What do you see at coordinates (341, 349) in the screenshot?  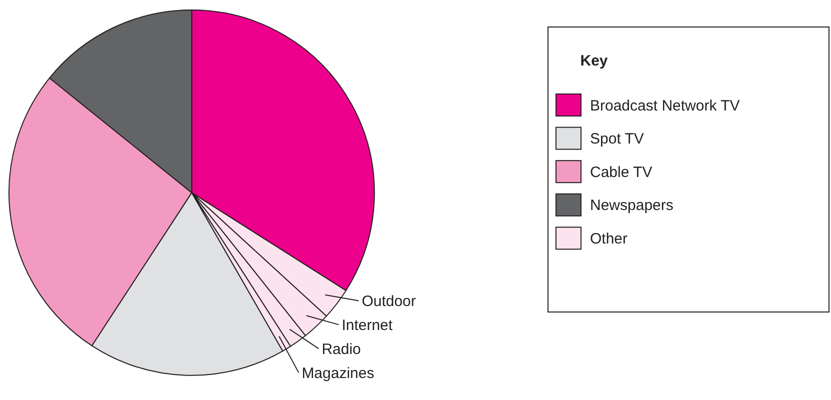 I see `slice-label: Radio` at bounding box center [341, 349].